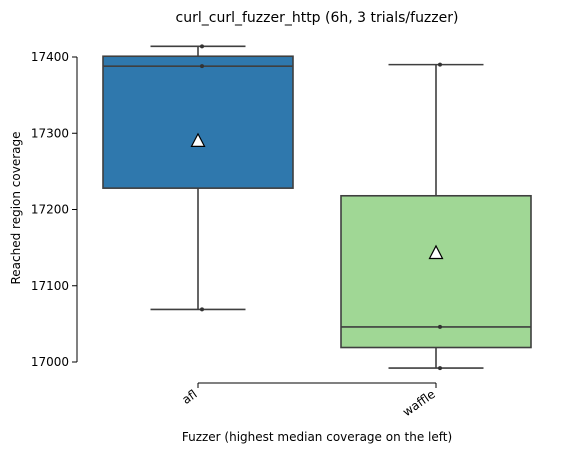 The height and width of the screenshot is (453, 565). What do you see at coordinates (50, 286) in the screenshot?
I see `y-tick-label: 17100` at bounding box center [50, 286].